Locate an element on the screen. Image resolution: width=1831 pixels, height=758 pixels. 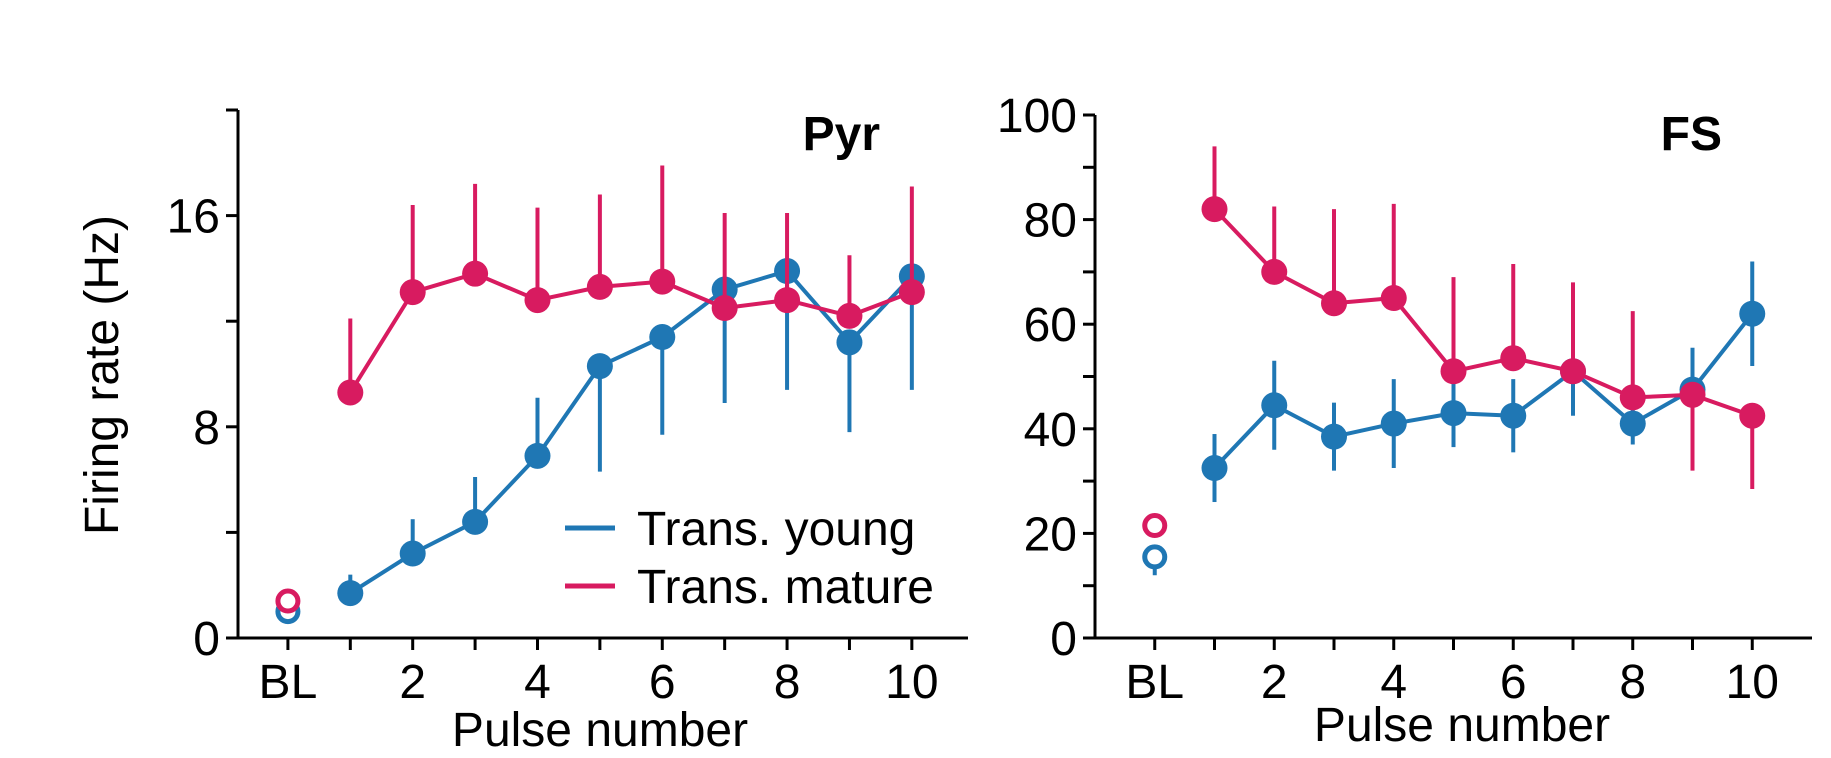
fs-y-tick-label: 20 is located at coordinates (1050, 534).